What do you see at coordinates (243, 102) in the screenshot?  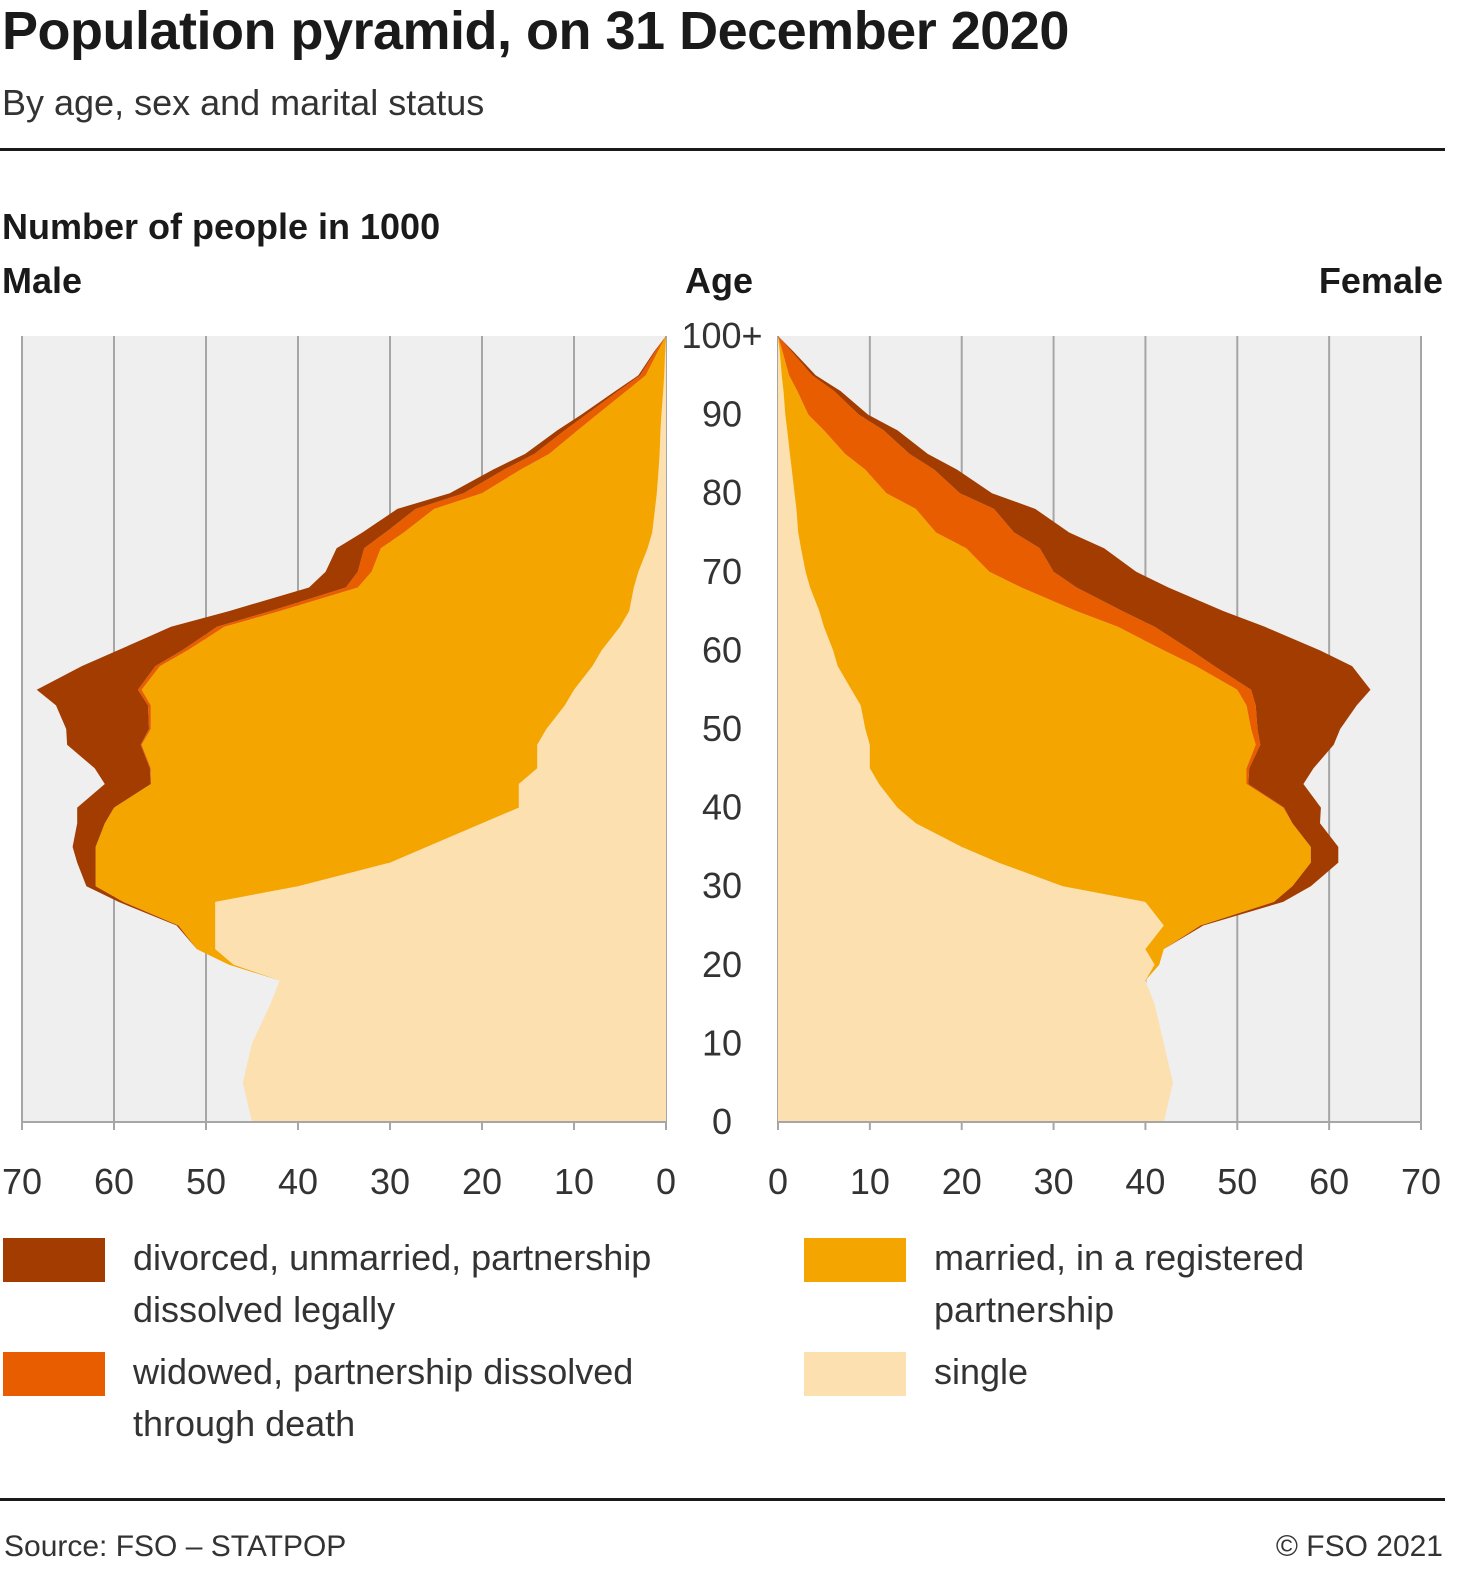 I see `chart-subtitle: By age, sex and marital status` at bounding box center [243, 102].